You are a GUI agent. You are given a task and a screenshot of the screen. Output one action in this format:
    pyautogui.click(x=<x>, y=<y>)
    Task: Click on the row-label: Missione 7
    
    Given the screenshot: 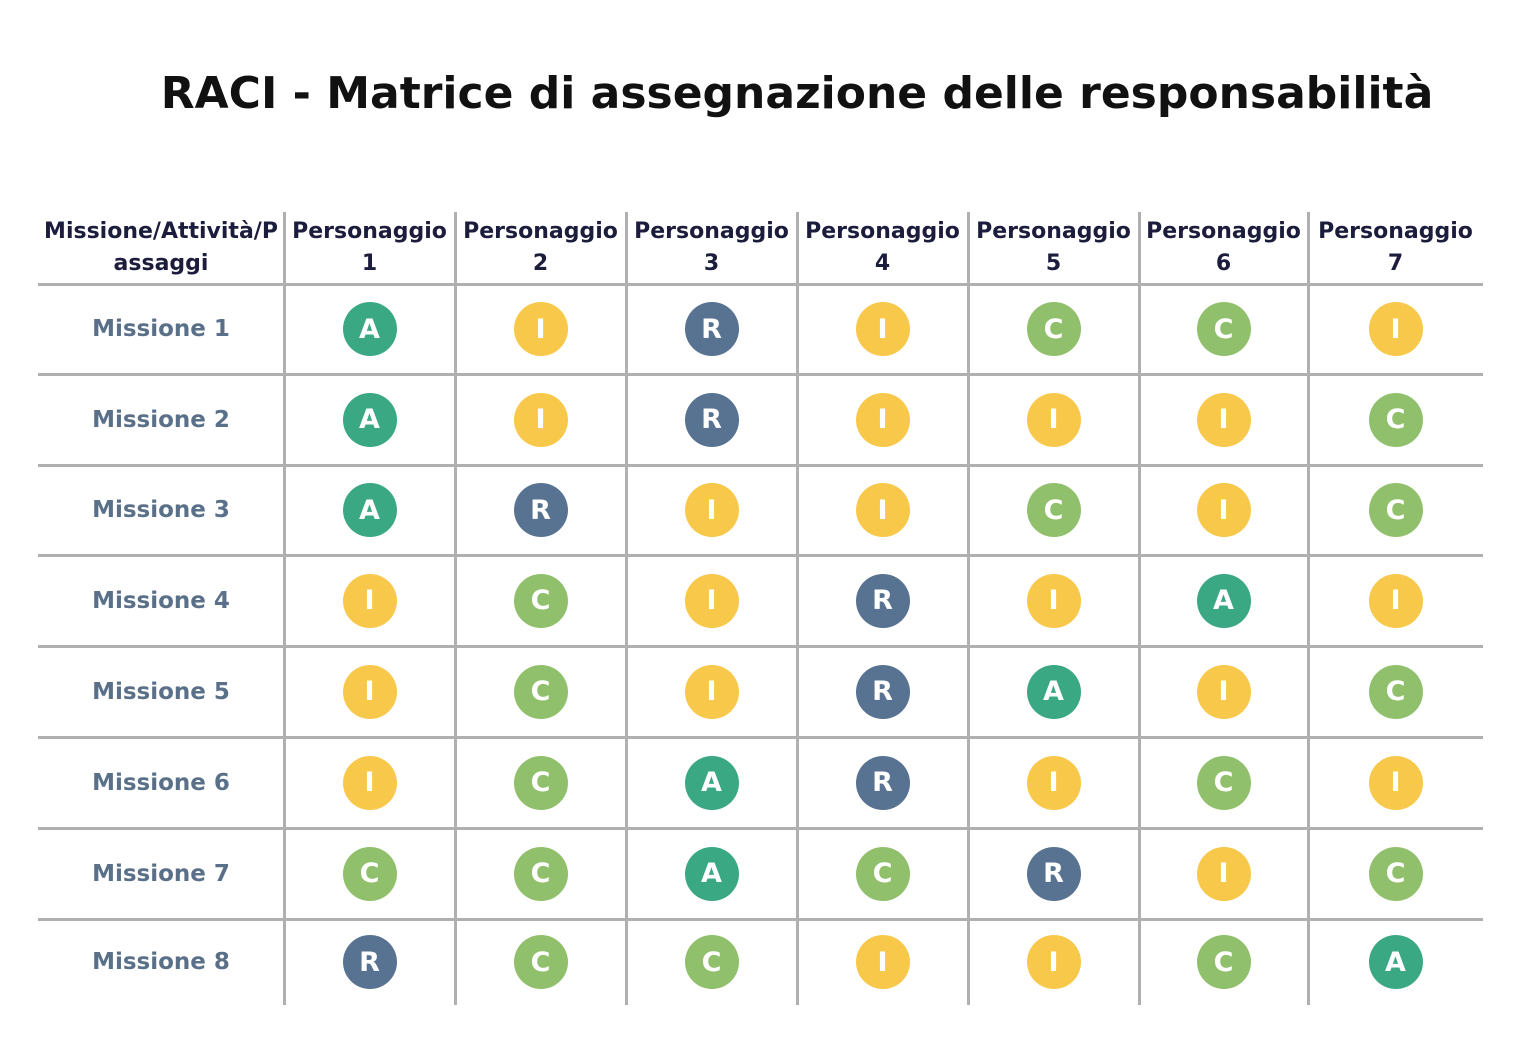 What is the action you would take?
    pyautogui.click(x=161, y=873)
    